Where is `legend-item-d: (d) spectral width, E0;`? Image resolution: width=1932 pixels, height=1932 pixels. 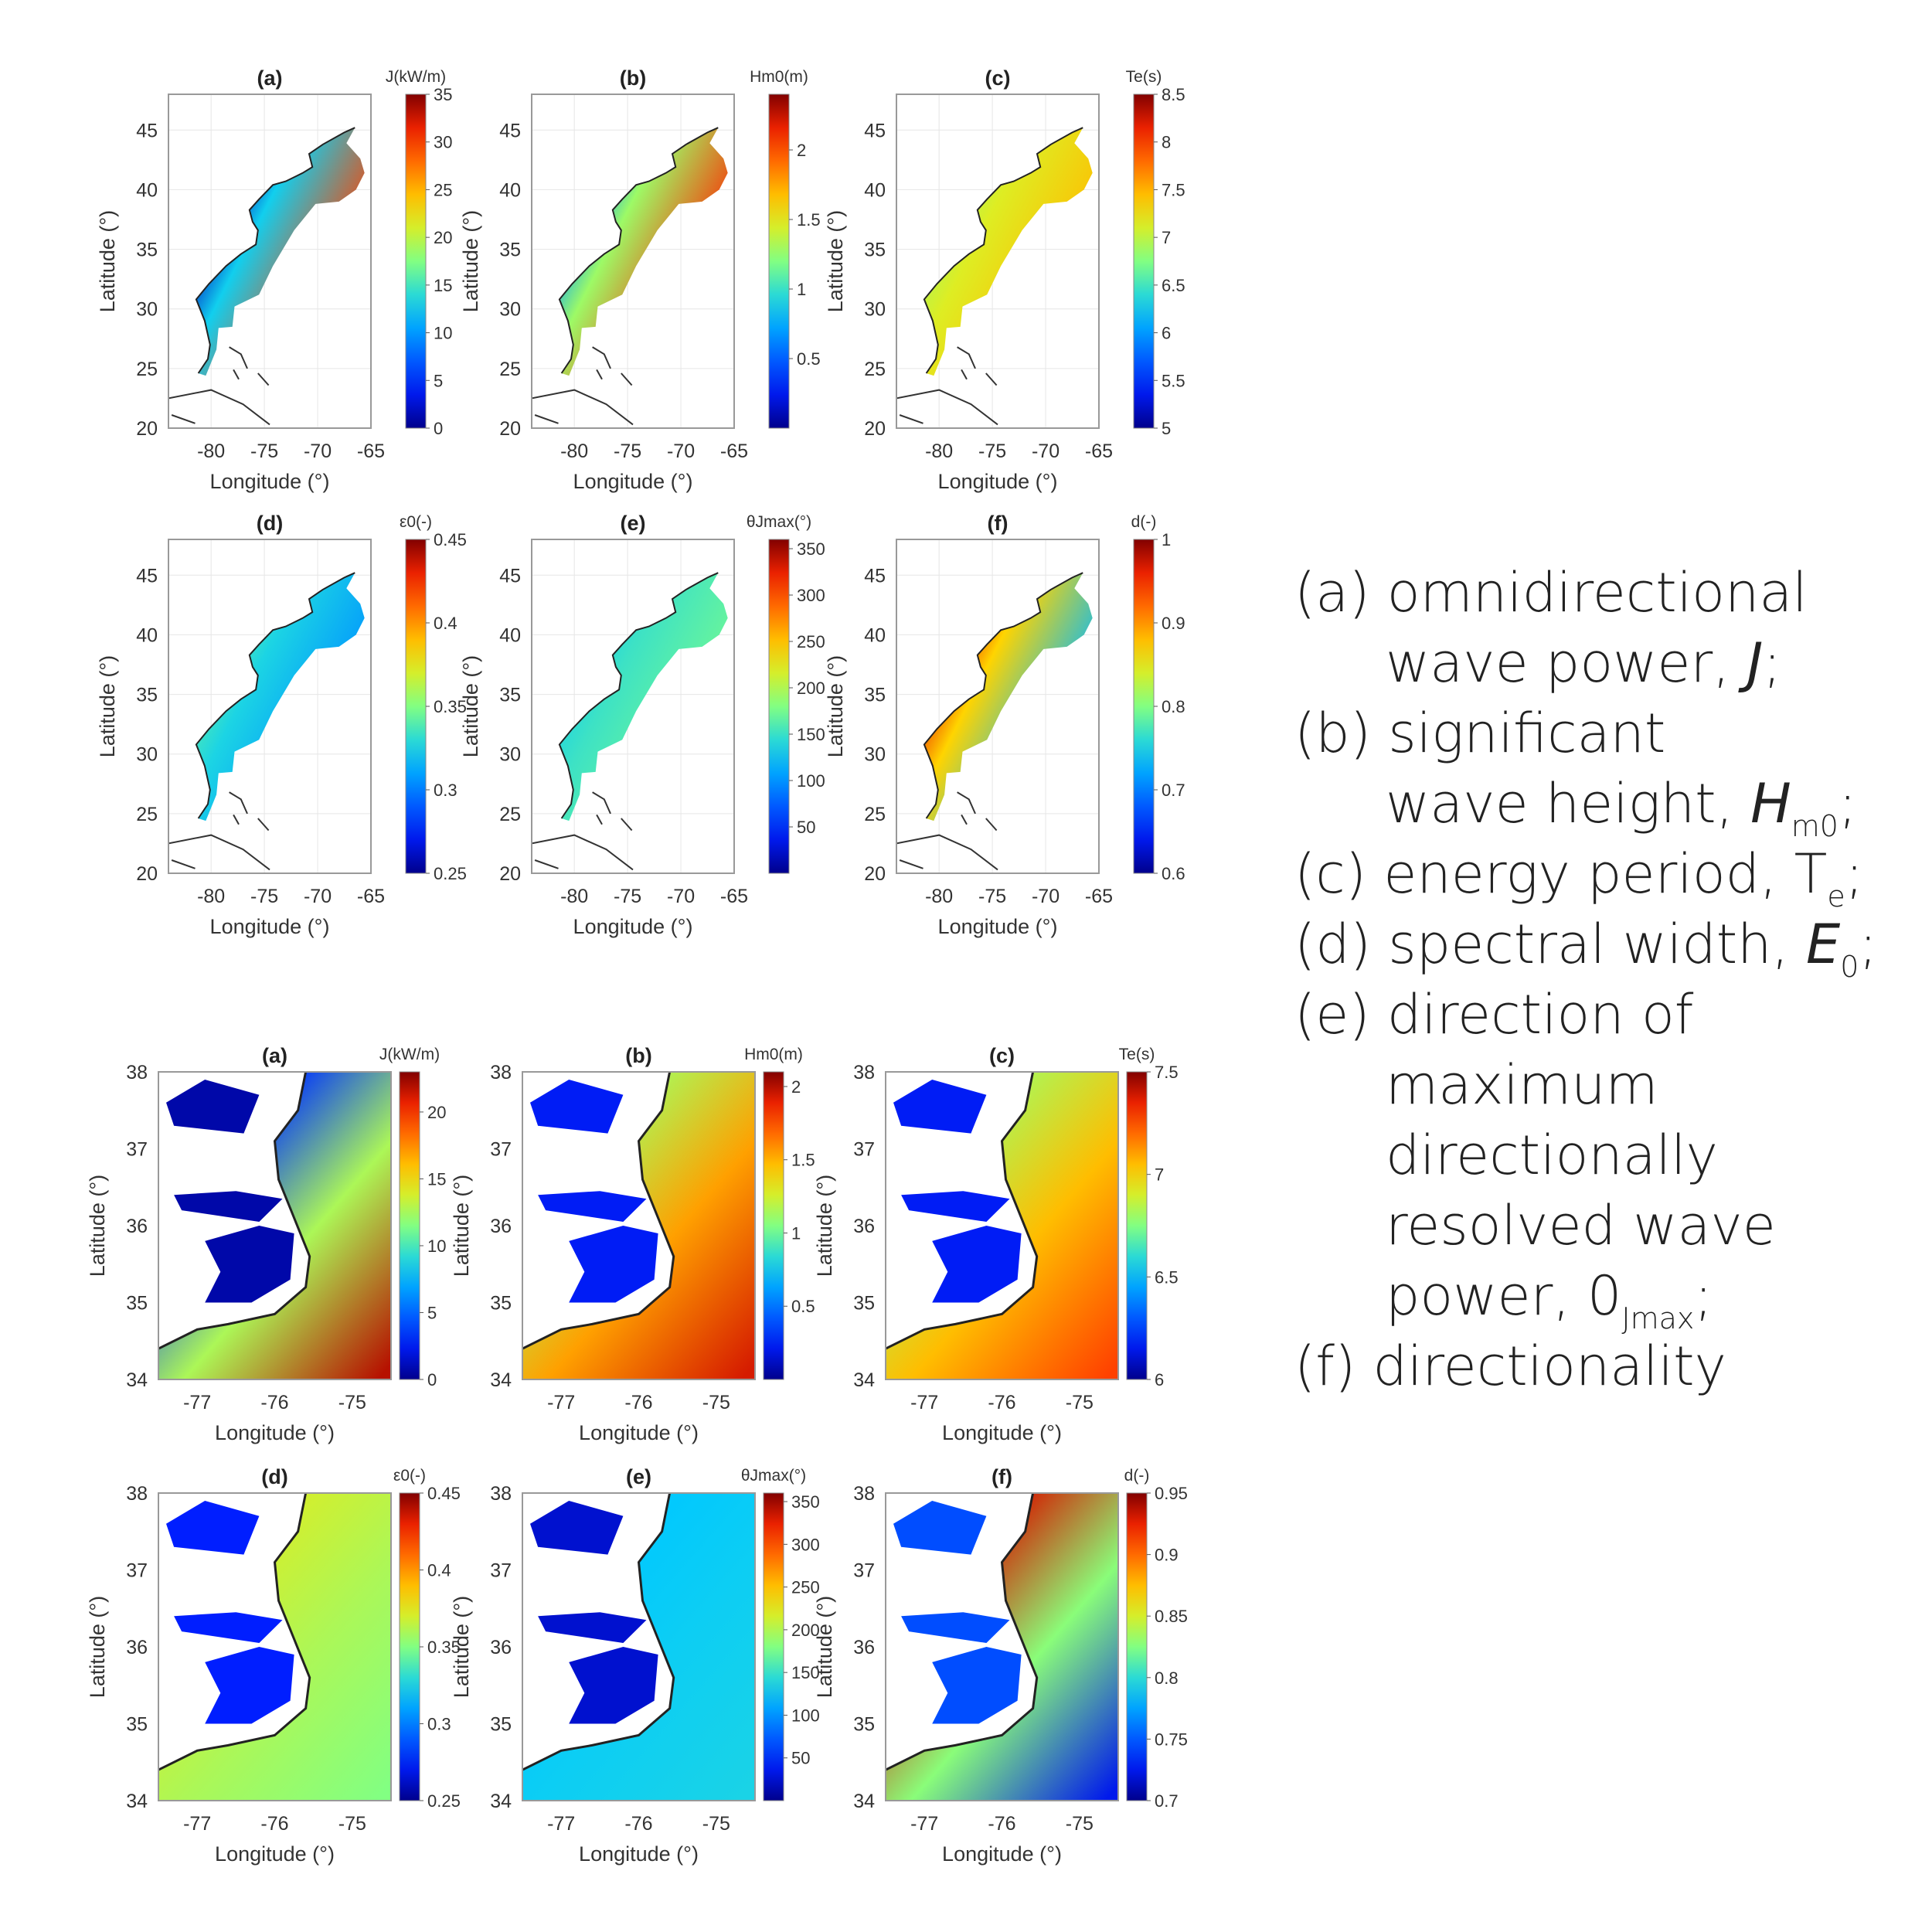 legend-item-d: (d) spectral width, E0; is located at coordinates (1603, 946).